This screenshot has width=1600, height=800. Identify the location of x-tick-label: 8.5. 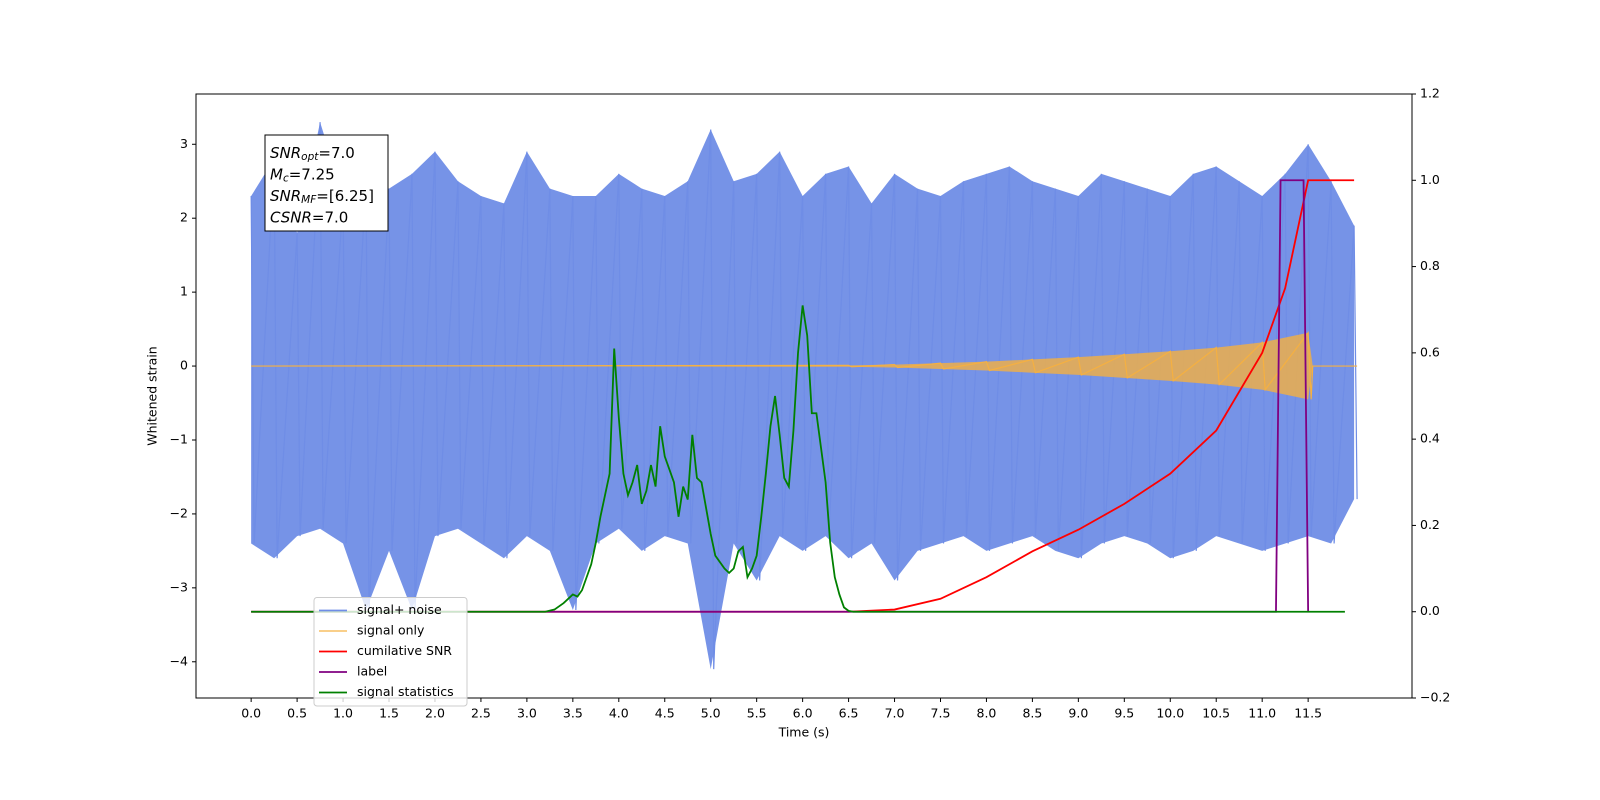
(1032, 713).